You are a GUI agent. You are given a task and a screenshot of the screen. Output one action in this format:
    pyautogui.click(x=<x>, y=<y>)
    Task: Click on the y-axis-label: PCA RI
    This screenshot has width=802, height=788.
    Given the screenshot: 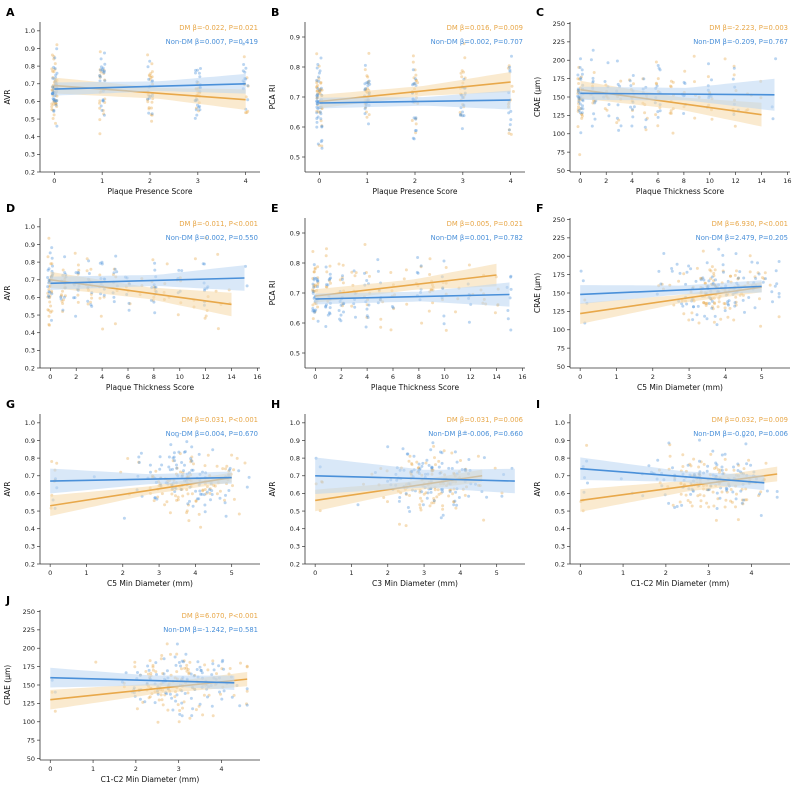 What is the action you would take?
    pyautogui.click(x=272, y=97)
    